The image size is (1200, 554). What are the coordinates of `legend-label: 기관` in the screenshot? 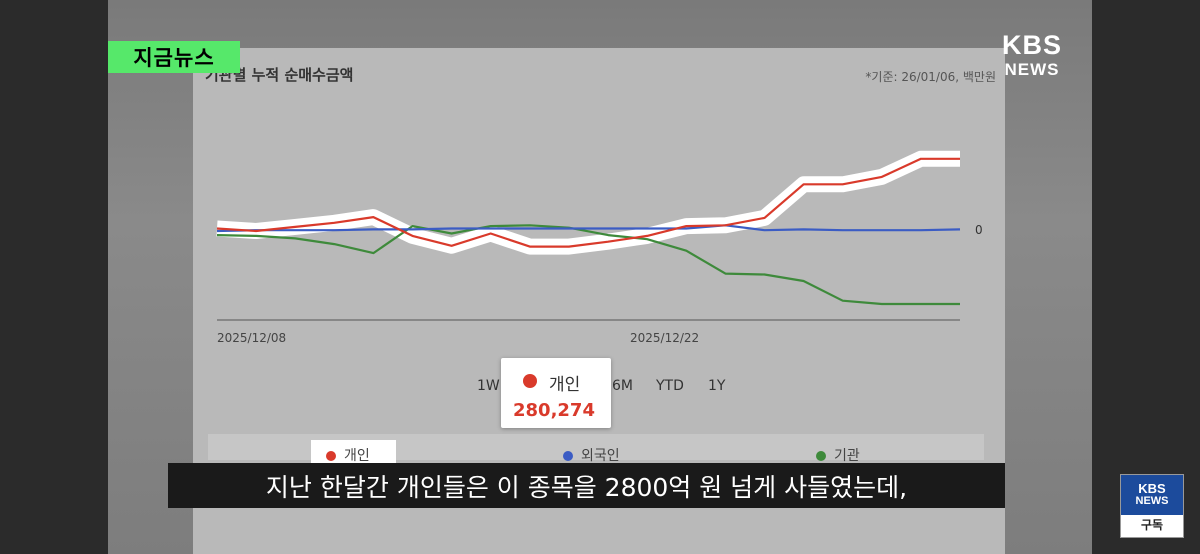 It's located at (847, 456).